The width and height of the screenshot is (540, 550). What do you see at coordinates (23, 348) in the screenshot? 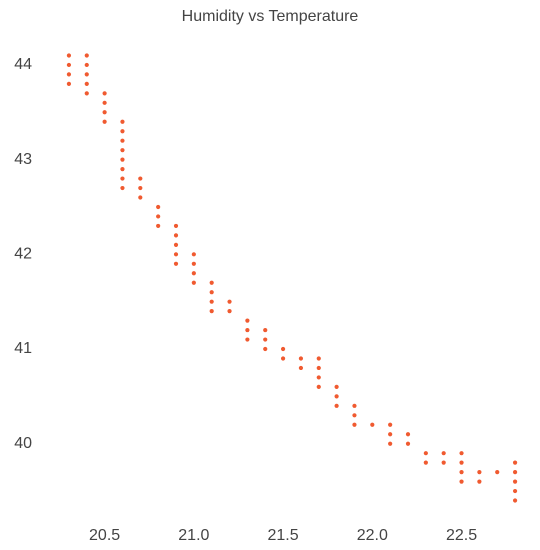
I see `y-tick-label: 41` at bounding box center [23, 348].